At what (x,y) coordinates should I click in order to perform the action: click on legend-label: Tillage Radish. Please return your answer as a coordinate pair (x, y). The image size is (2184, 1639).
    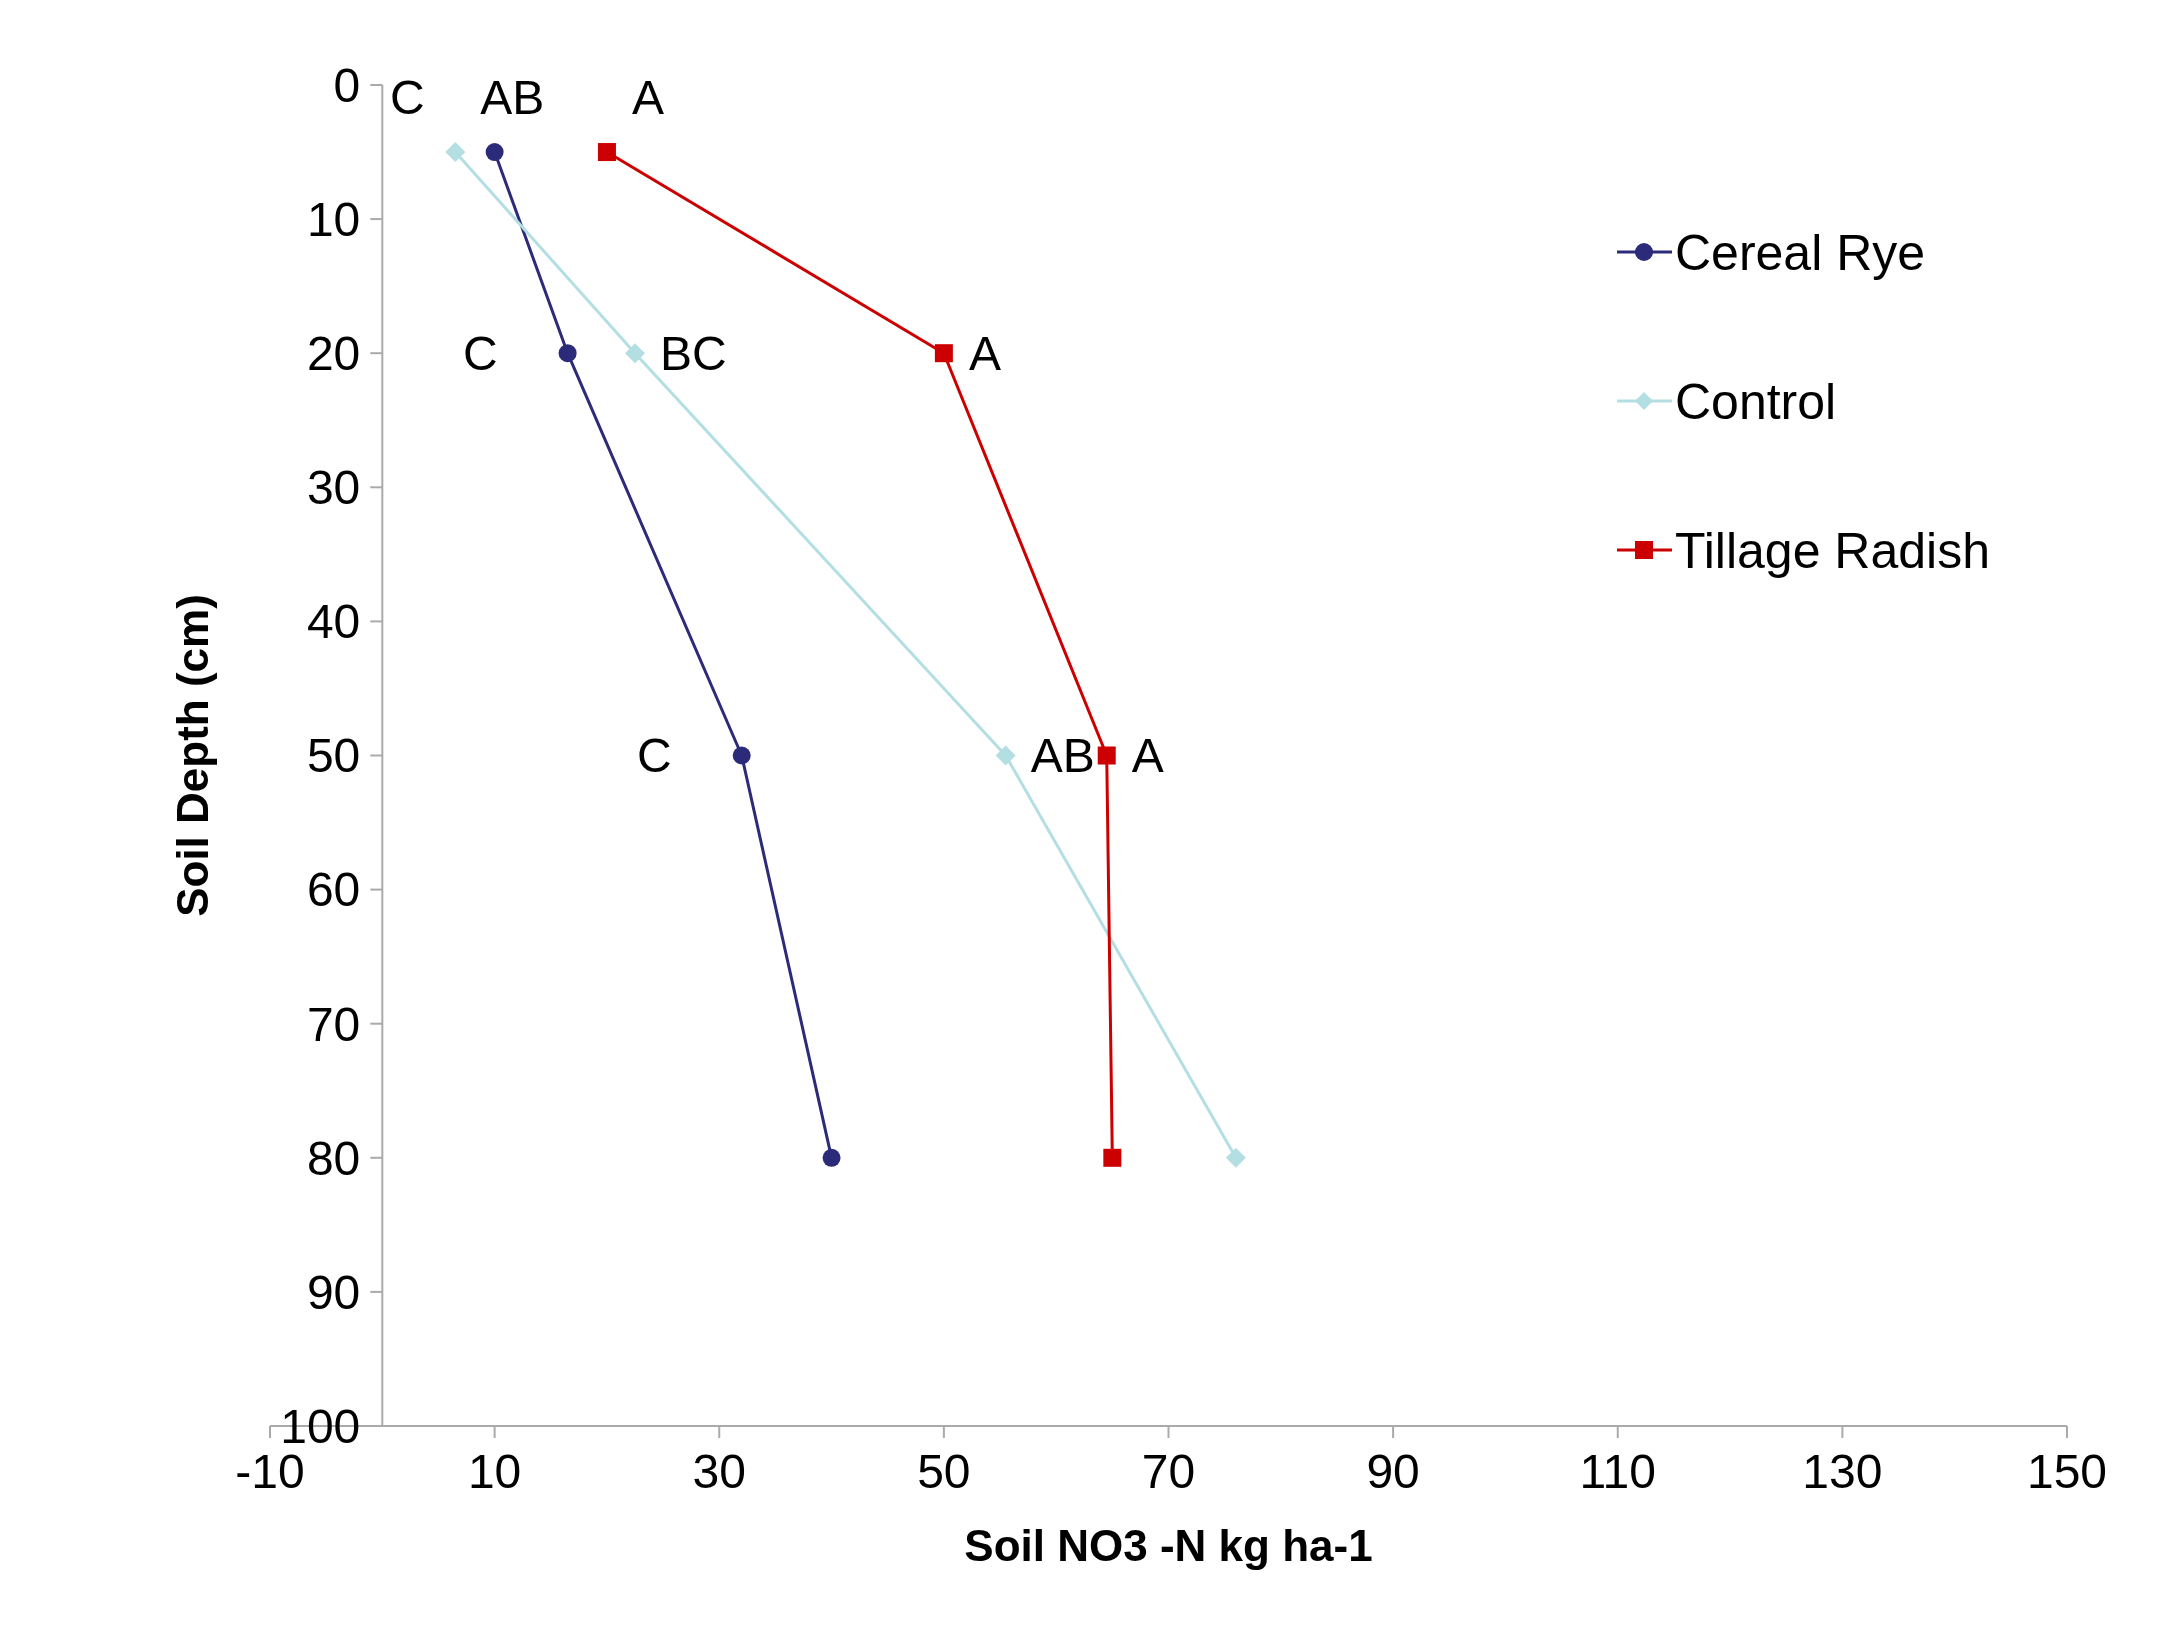
    Looking at the image, I should click on (1832, 550).